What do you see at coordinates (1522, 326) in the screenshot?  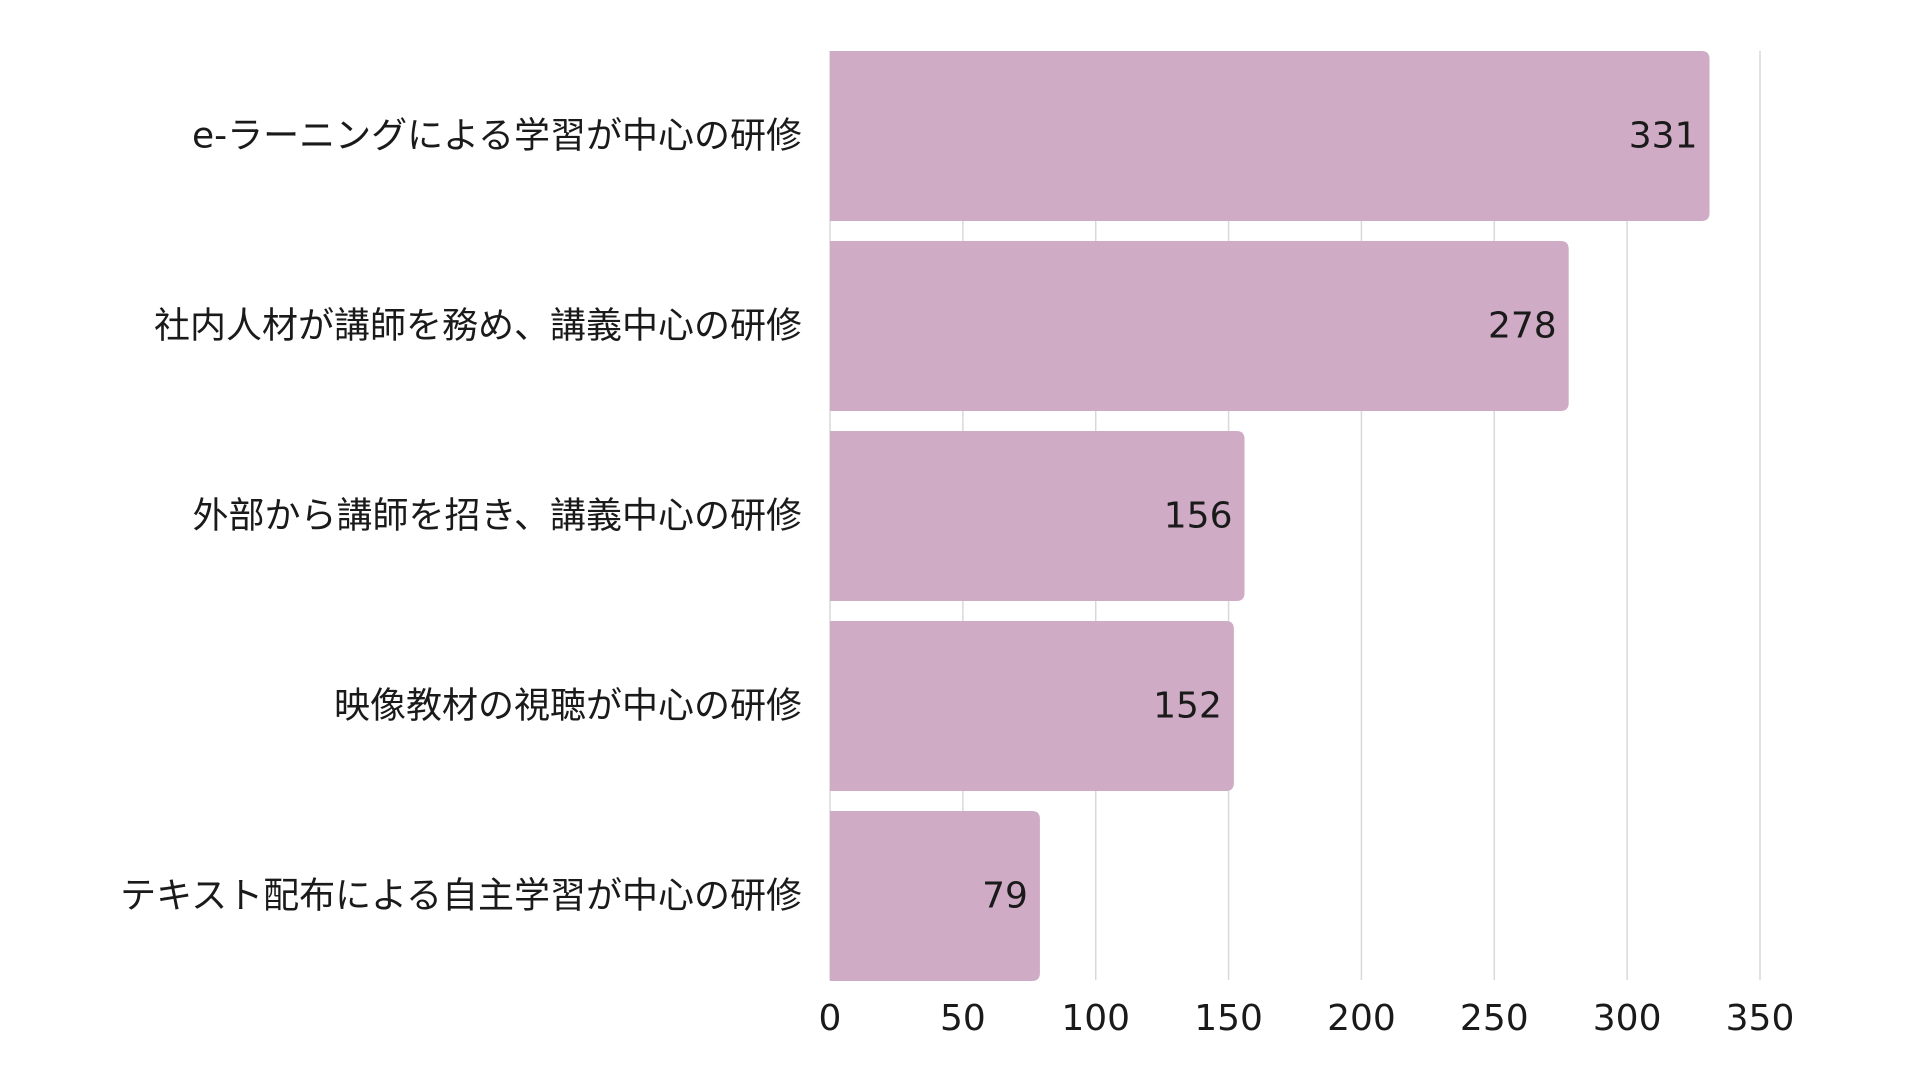 I see `value-label-2: 278` at bounding box center [1522, 326].